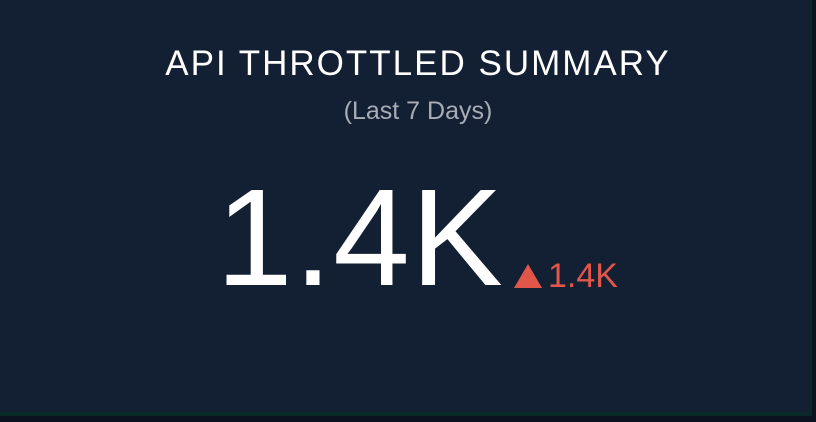 The width and height of the screenshot is (816, 422). Describe the element at coordinates (583, 276) in the screenshot. I see `stat-delta-value: 1.4K` at that location.